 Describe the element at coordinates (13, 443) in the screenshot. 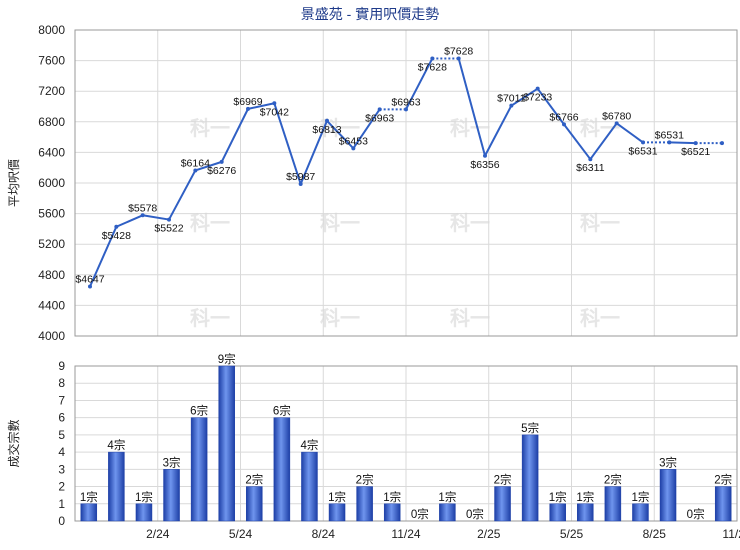

I see `y-axis-label: 成交宗數` at that location.